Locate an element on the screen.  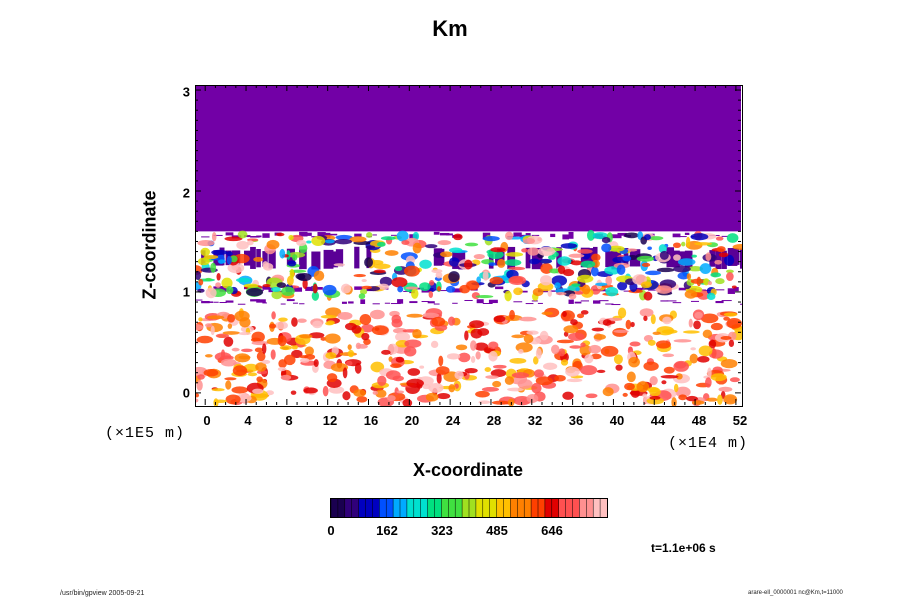
footer-left: /usr/bin/gpview 2005-09-21 is located at coordinates (102, 593).